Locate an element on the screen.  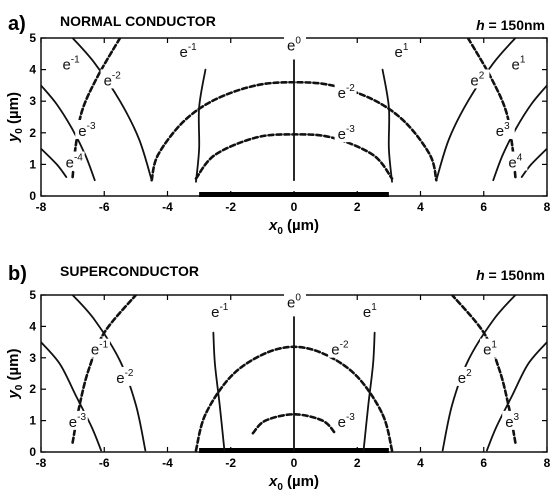
y-tick-label: 2 is located at coordinates (32, 389).